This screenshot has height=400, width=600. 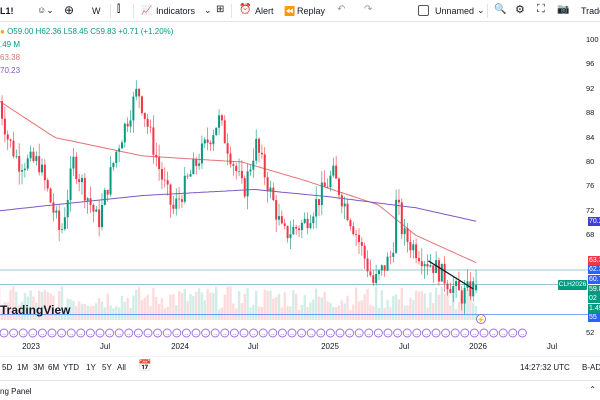 What do you see at coordinates (591, 367) in the screenshot?
I see `adjustment-button: B-ADJ` at bounding box center [591, 367].